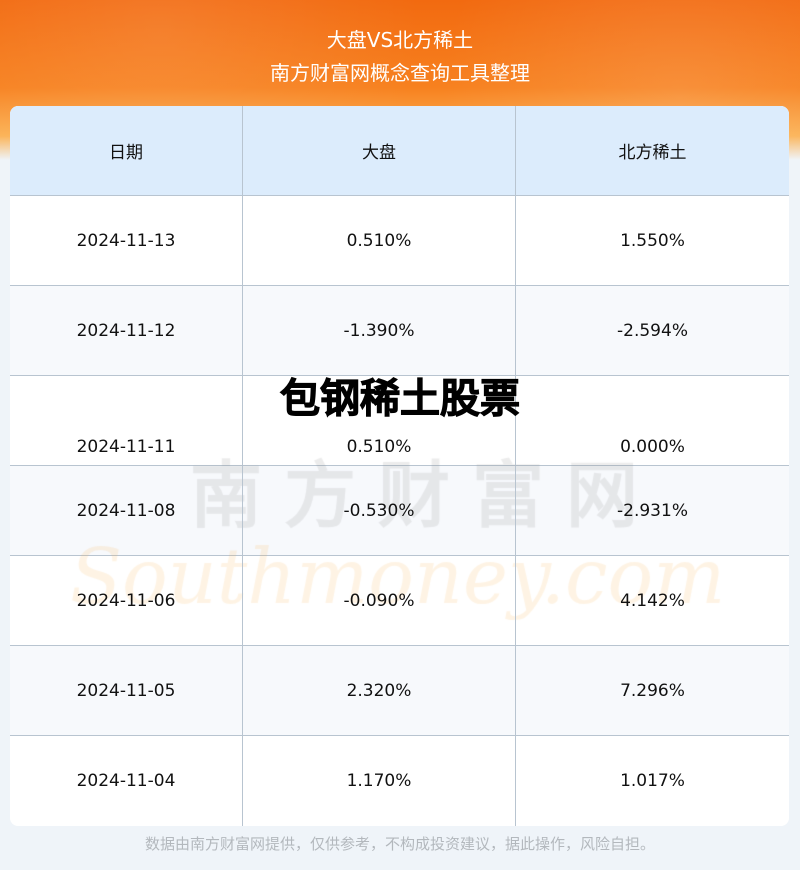 Image resolution: width=800 pixels, height=870 pixels. I want to click on page-title: 大盘VS北方稀土, so click(400, 40).